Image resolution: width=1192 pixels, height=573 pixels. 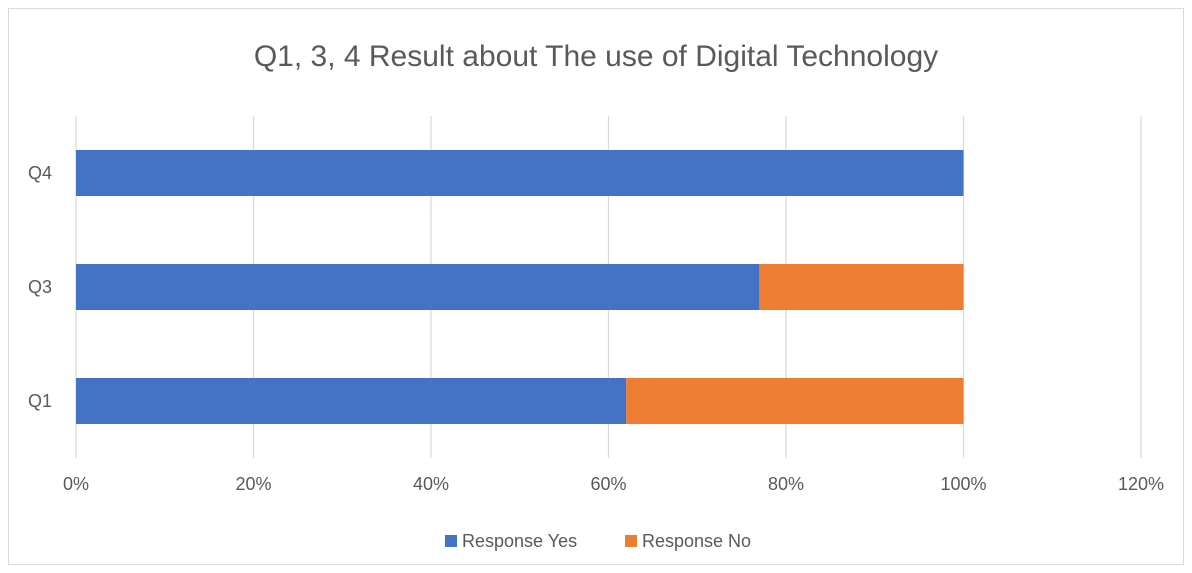 What do you see at coordinates (963, 484) in the screenshot?
I see `x-tick-label: 100%` at bounding box center [963, 484].